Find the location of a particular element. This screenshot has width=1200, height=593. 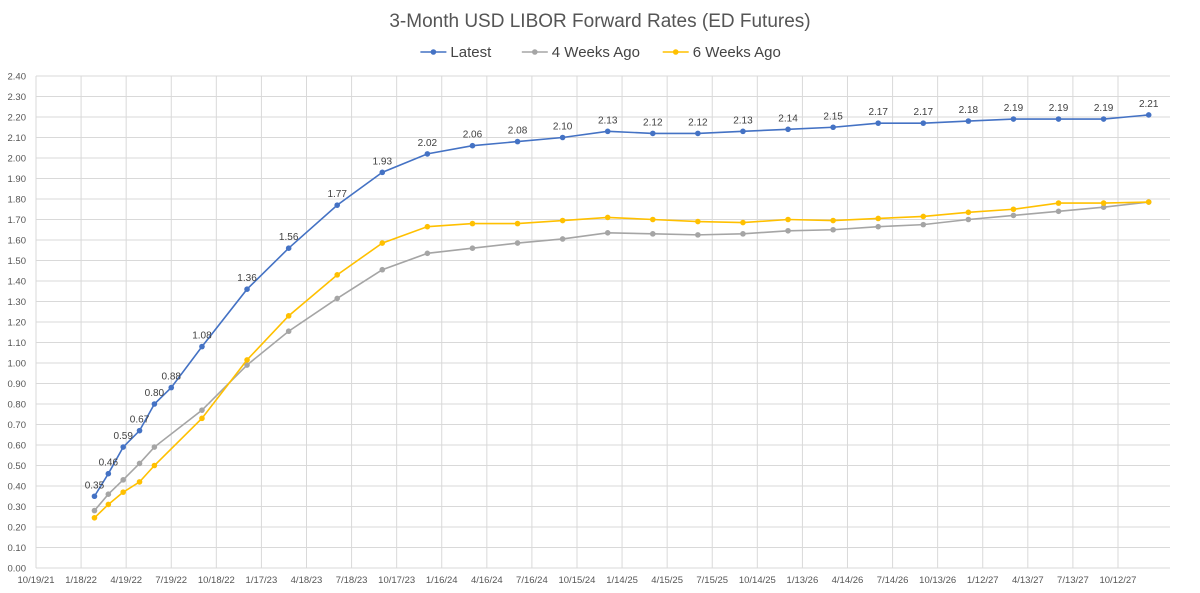

y-tick-label: 0.90 is located at coordinates (17, 384).